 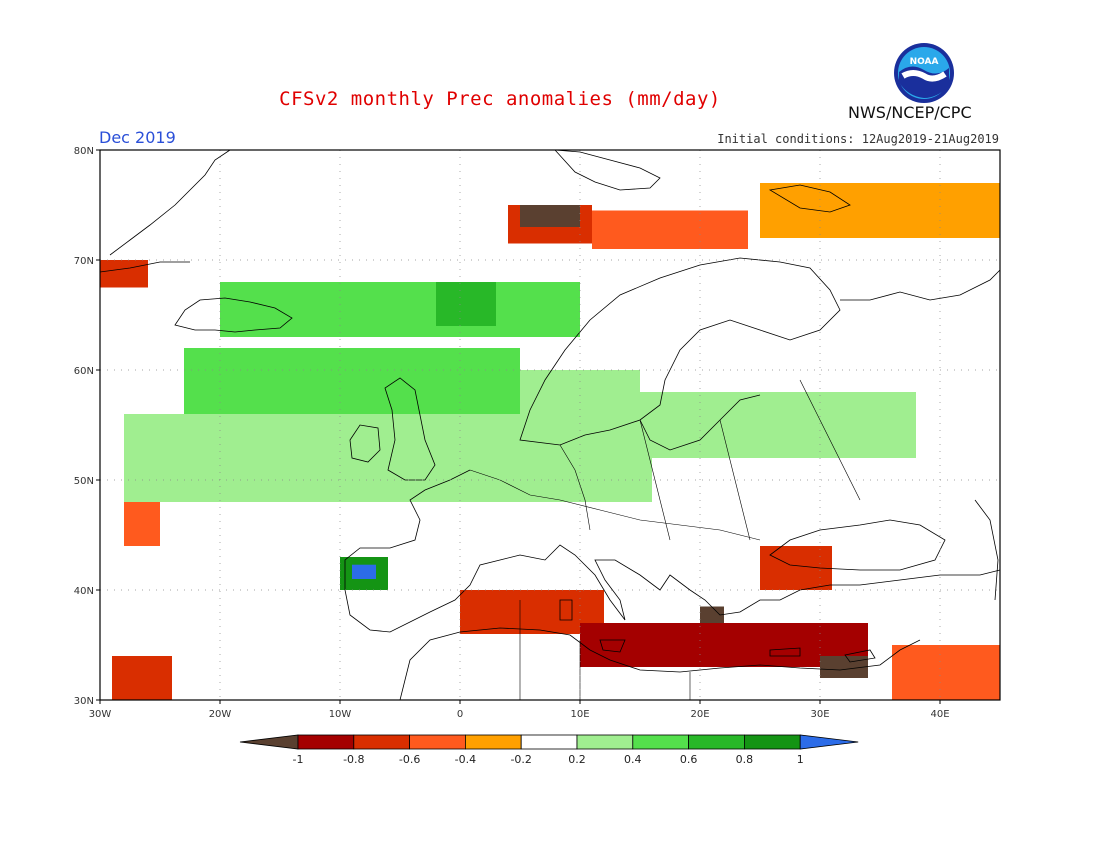 What do you see at coordinates (858, 139) in the screenshot?
I see `initial-conditions: Initial conditions: 12Aug2019-21Aug2019` at bounding box center [858, 139].